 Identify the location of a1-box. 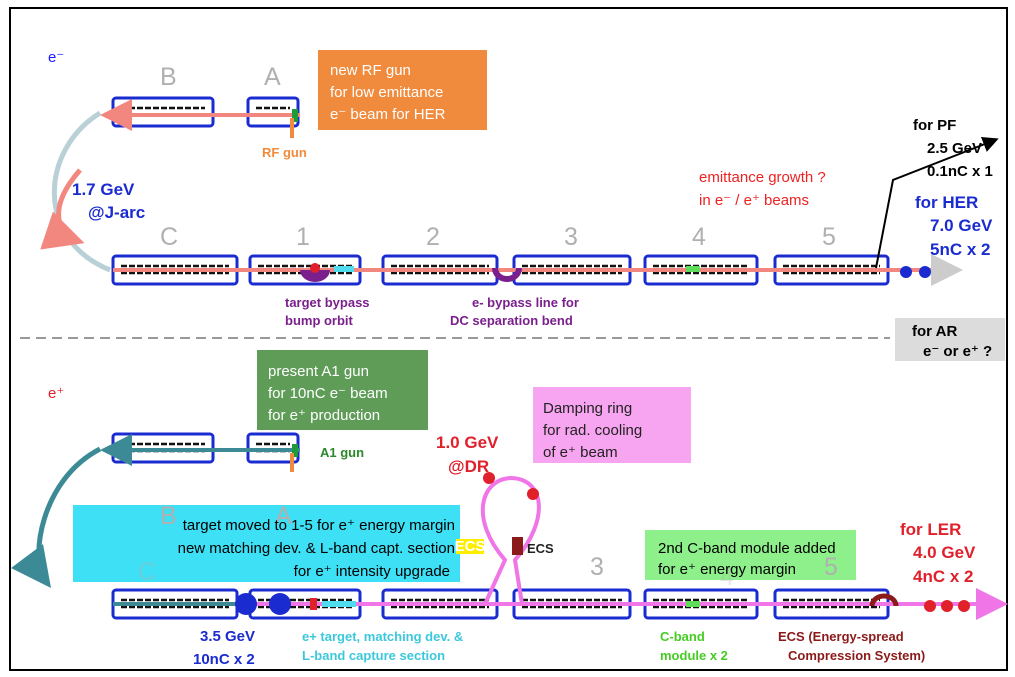
(342, 390).